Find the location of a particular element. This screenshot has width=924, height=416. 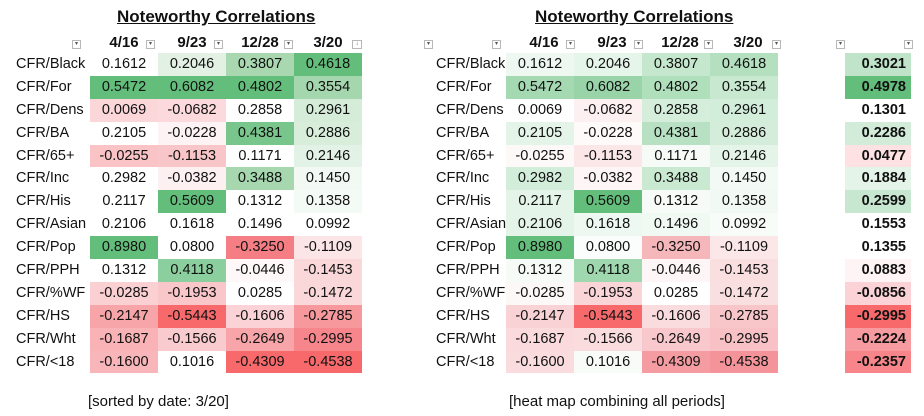

column-header-9-23: 9/23 is located at coordinates (612, 42).